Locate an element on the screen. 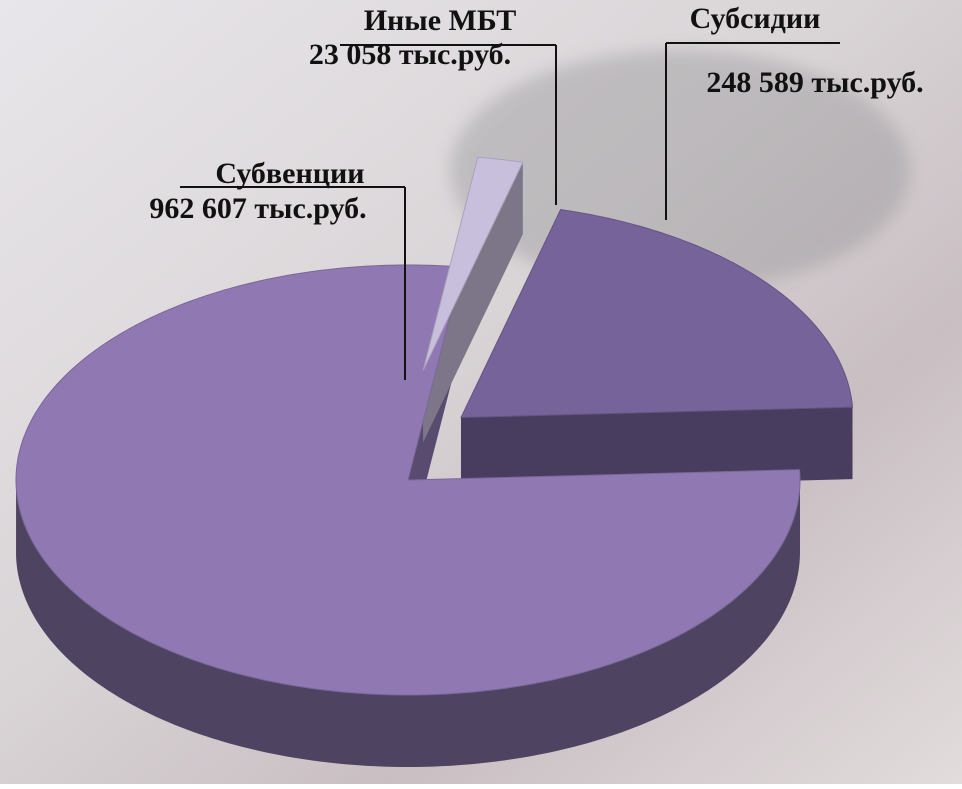 Image resolution: width=962 pixels, height=789 pixels. value-label: 248 589 тыс.руб. is located at coordinates (814, 82).